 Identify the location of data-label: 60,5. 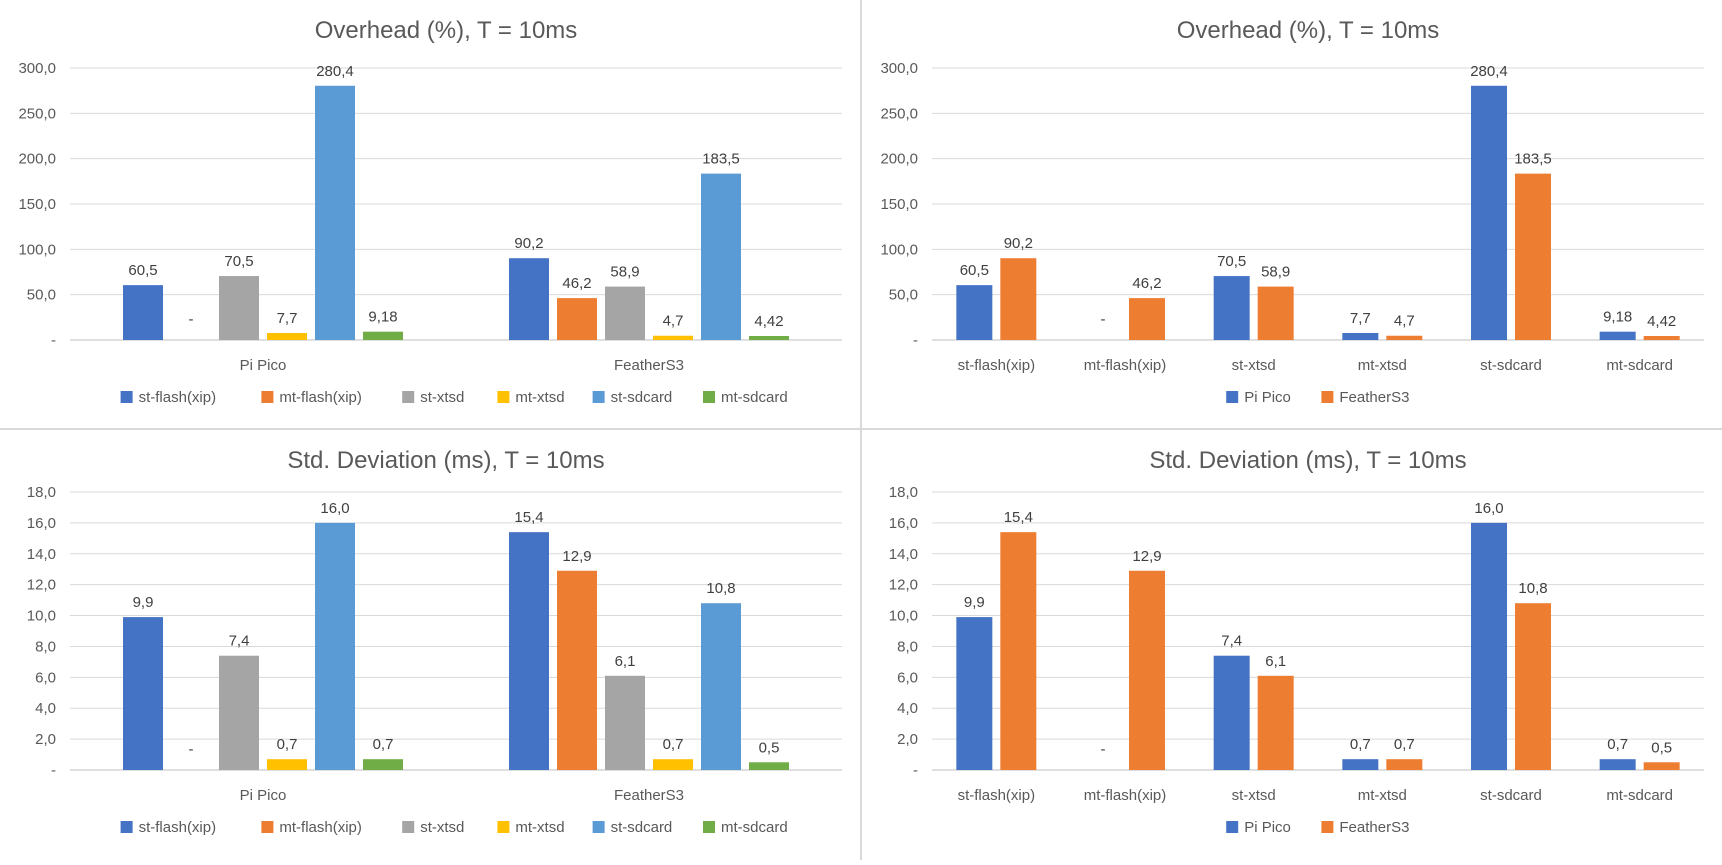
(974, 270).